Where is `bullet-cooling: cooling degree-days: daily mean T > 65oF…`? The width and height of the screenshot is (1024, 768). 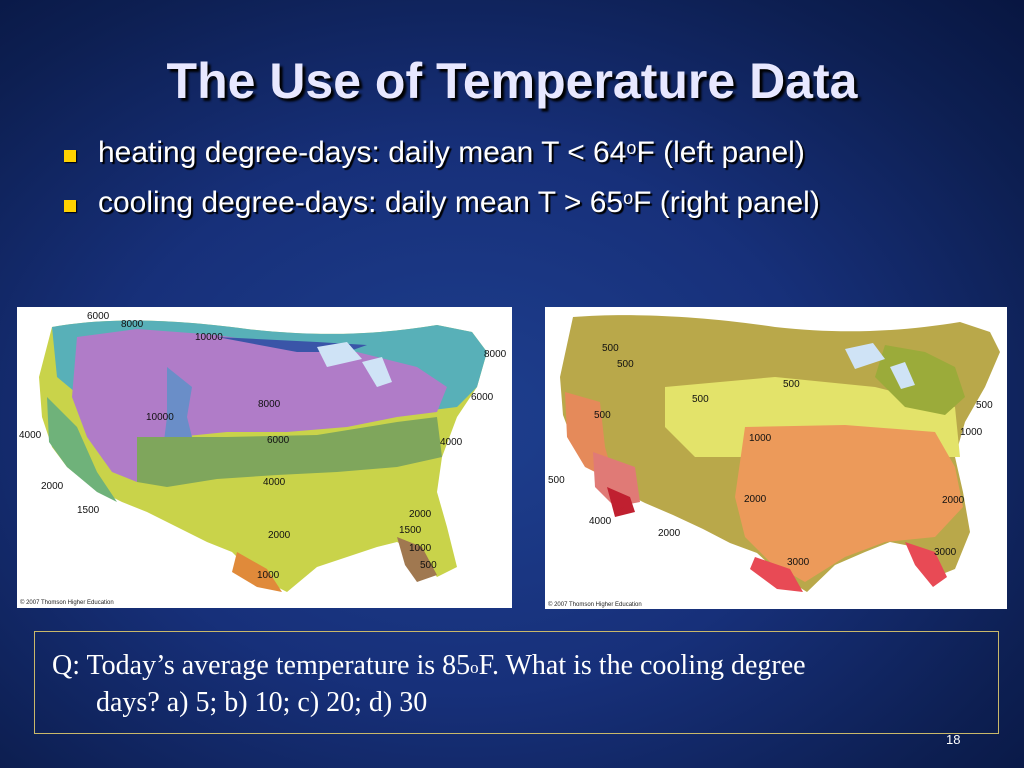
bullet-cooling: cooling degree-days: daily mean T > 65oF… is located at coordinates (524, 211).